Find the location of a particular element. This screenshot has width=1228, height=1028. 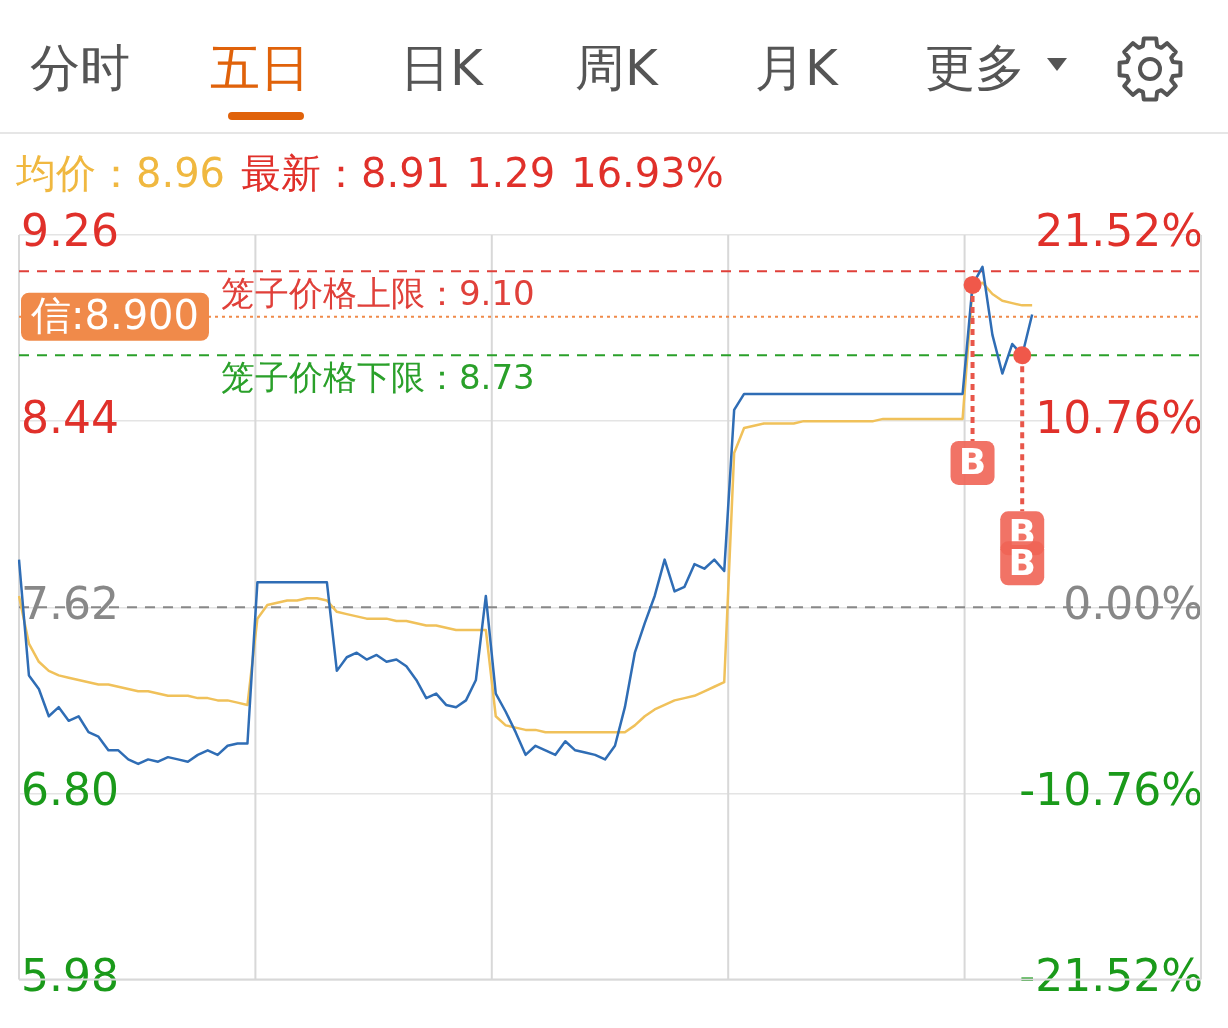

y-tick-label: 9.26 is located at coordinates (70, 231).